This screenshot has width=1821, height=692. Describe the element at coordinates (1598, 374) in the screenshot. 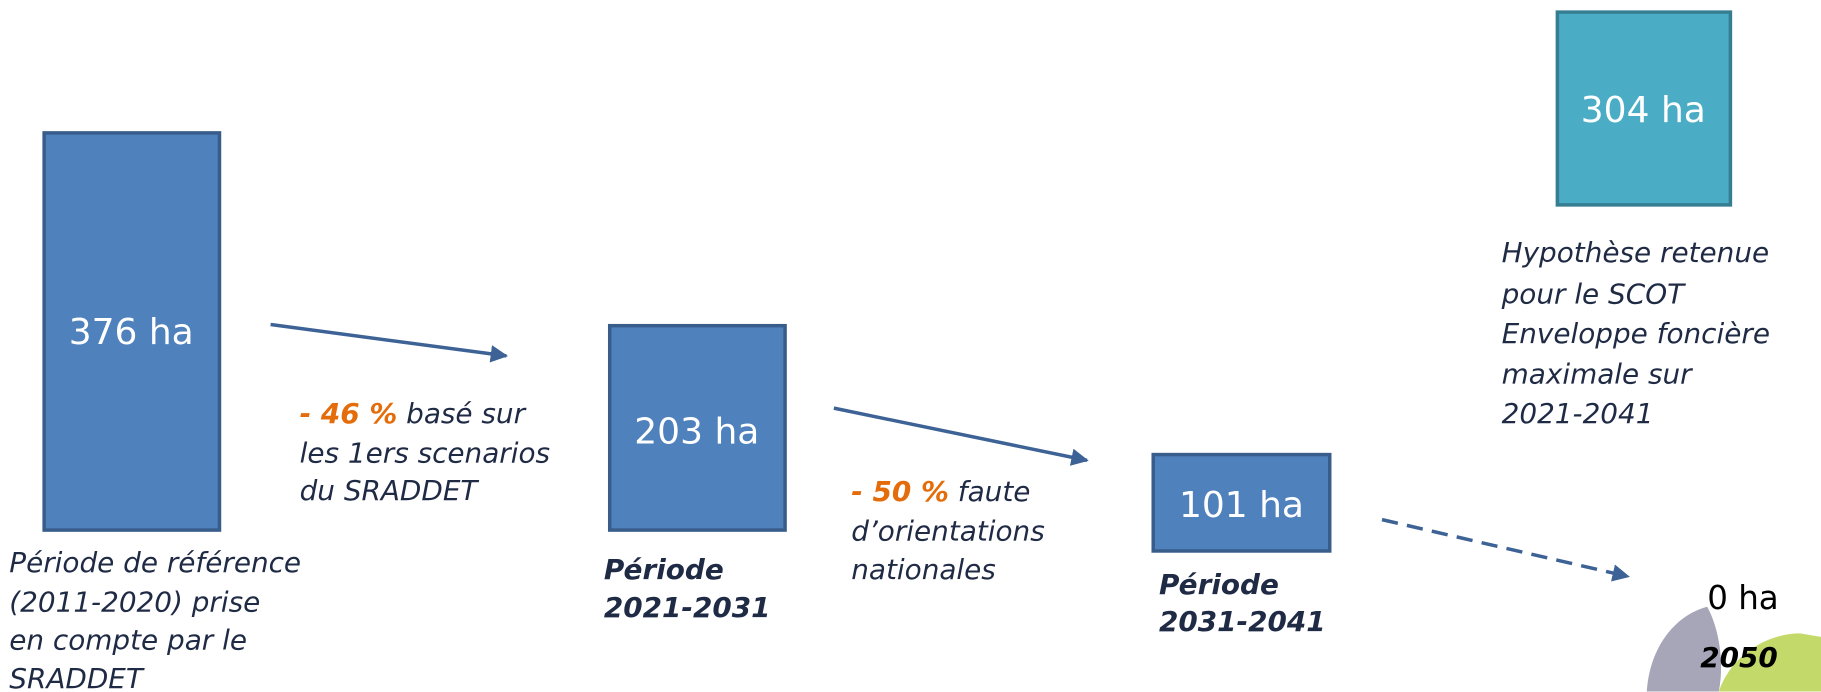

I see `caption: maximale sur` at that location.